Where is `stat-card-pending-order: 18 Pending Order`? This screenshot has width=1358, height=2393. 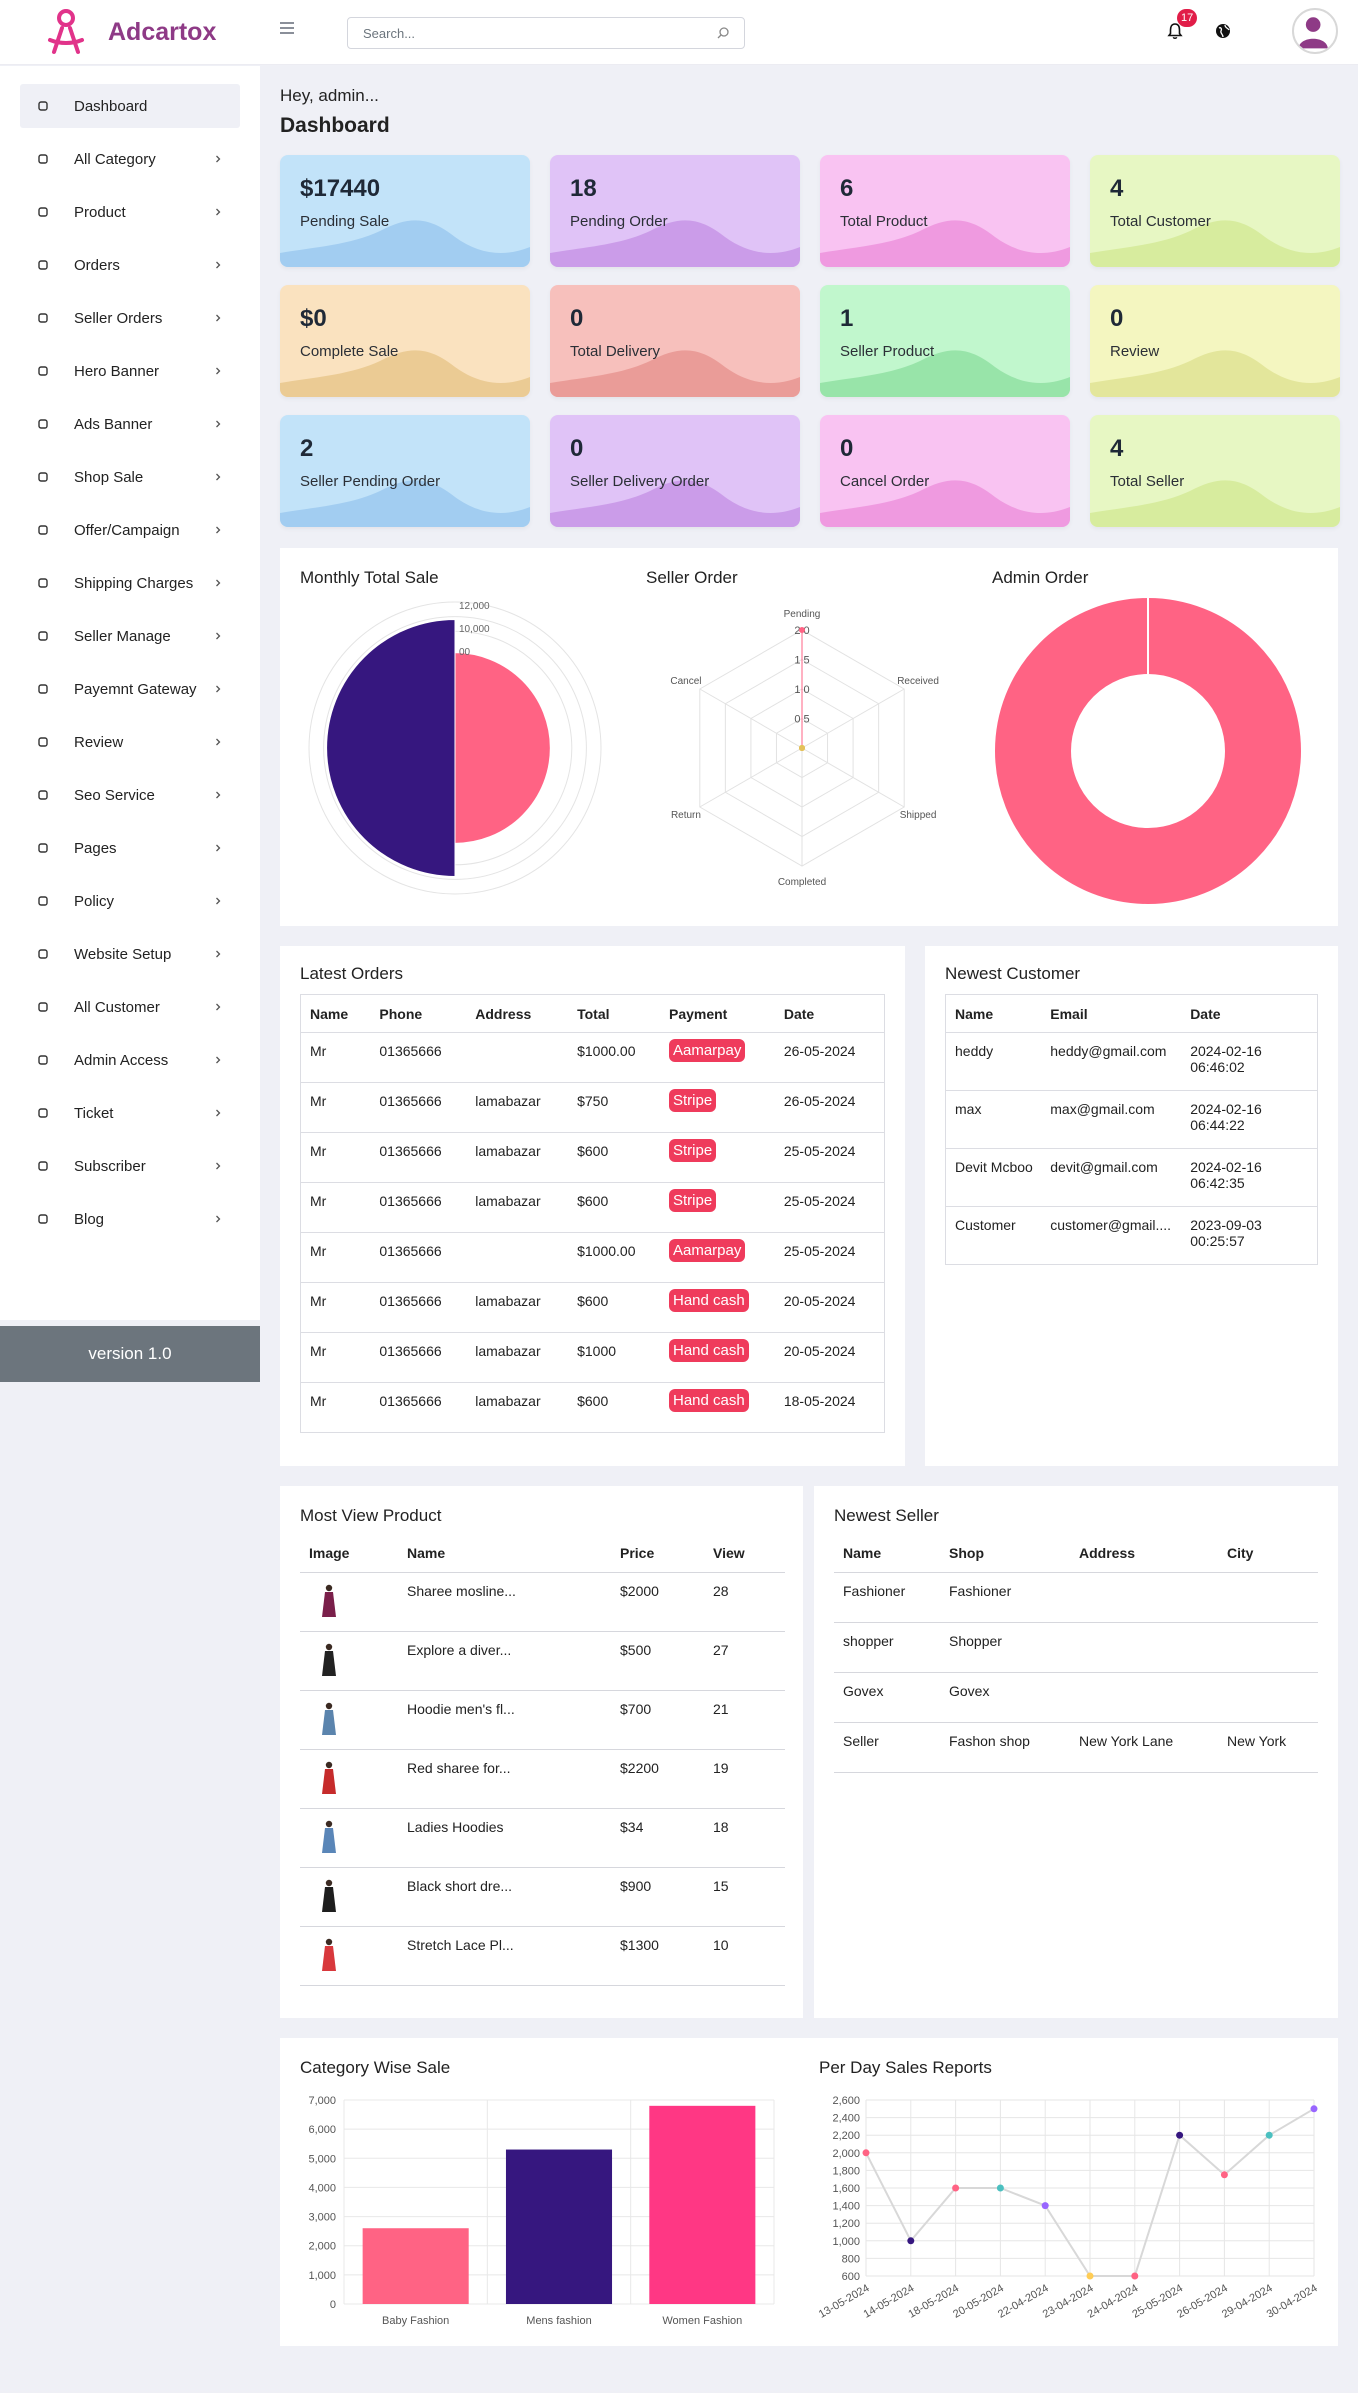
stat-card-pending-order: 18 Pending Order is located at coordinates (675, 211).